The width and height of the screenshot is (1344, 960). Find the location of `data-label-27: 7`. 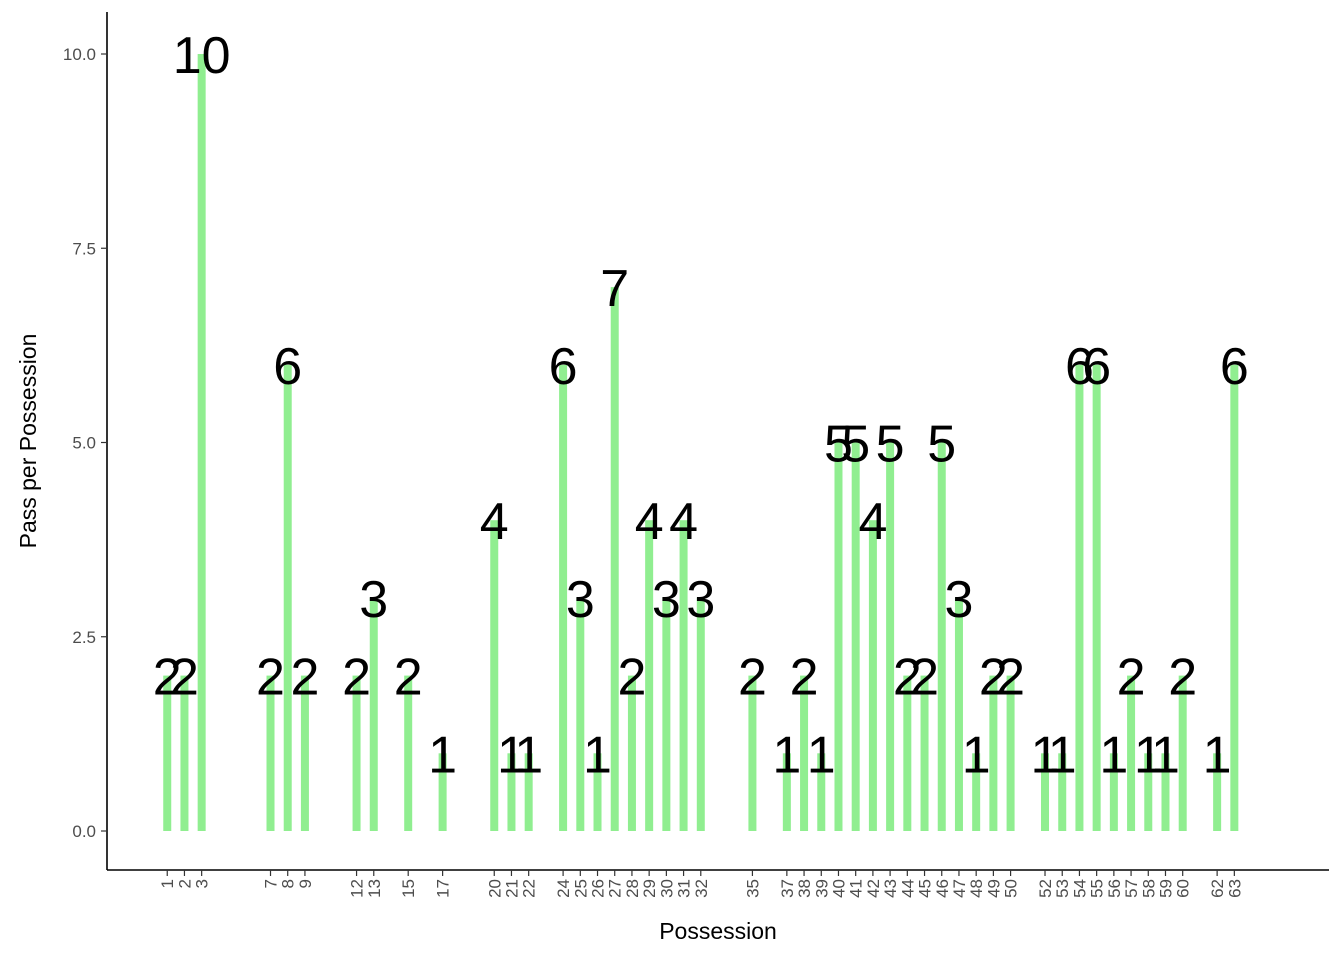

data-label-27: 7 is located at coordinates (614, 289).